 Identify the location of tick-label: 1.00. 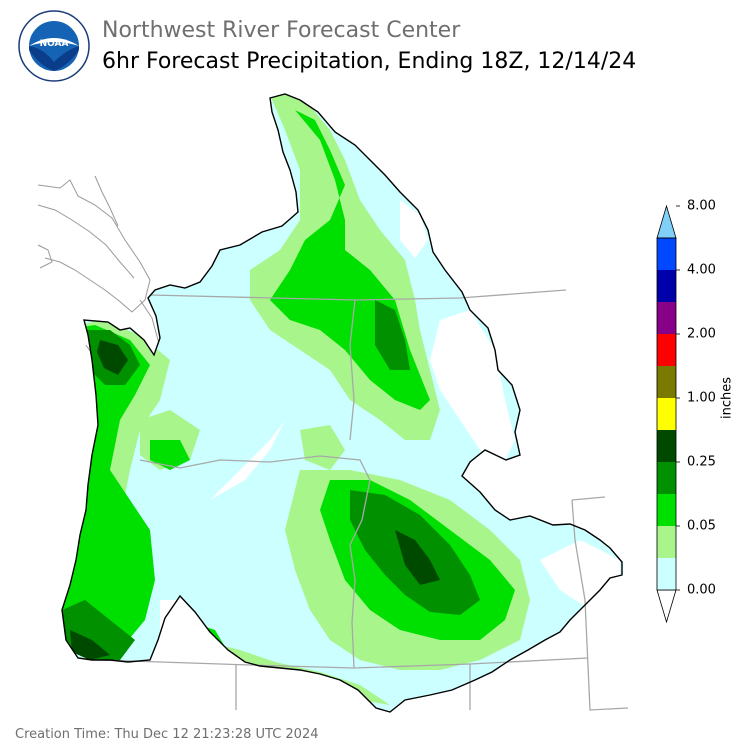
(701, 398).